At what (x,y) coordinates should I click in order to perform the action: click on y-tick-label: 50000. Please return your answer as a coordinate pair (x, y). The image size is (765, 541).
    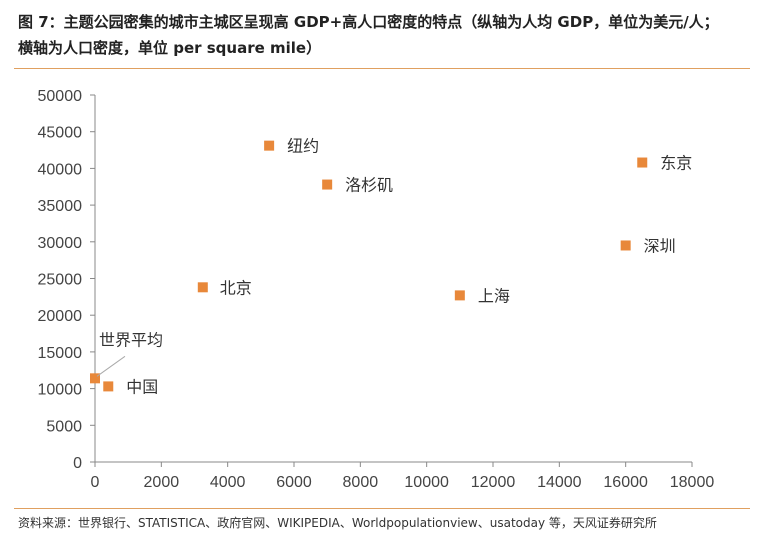
    Looking at the image, I should click on (60, 96).